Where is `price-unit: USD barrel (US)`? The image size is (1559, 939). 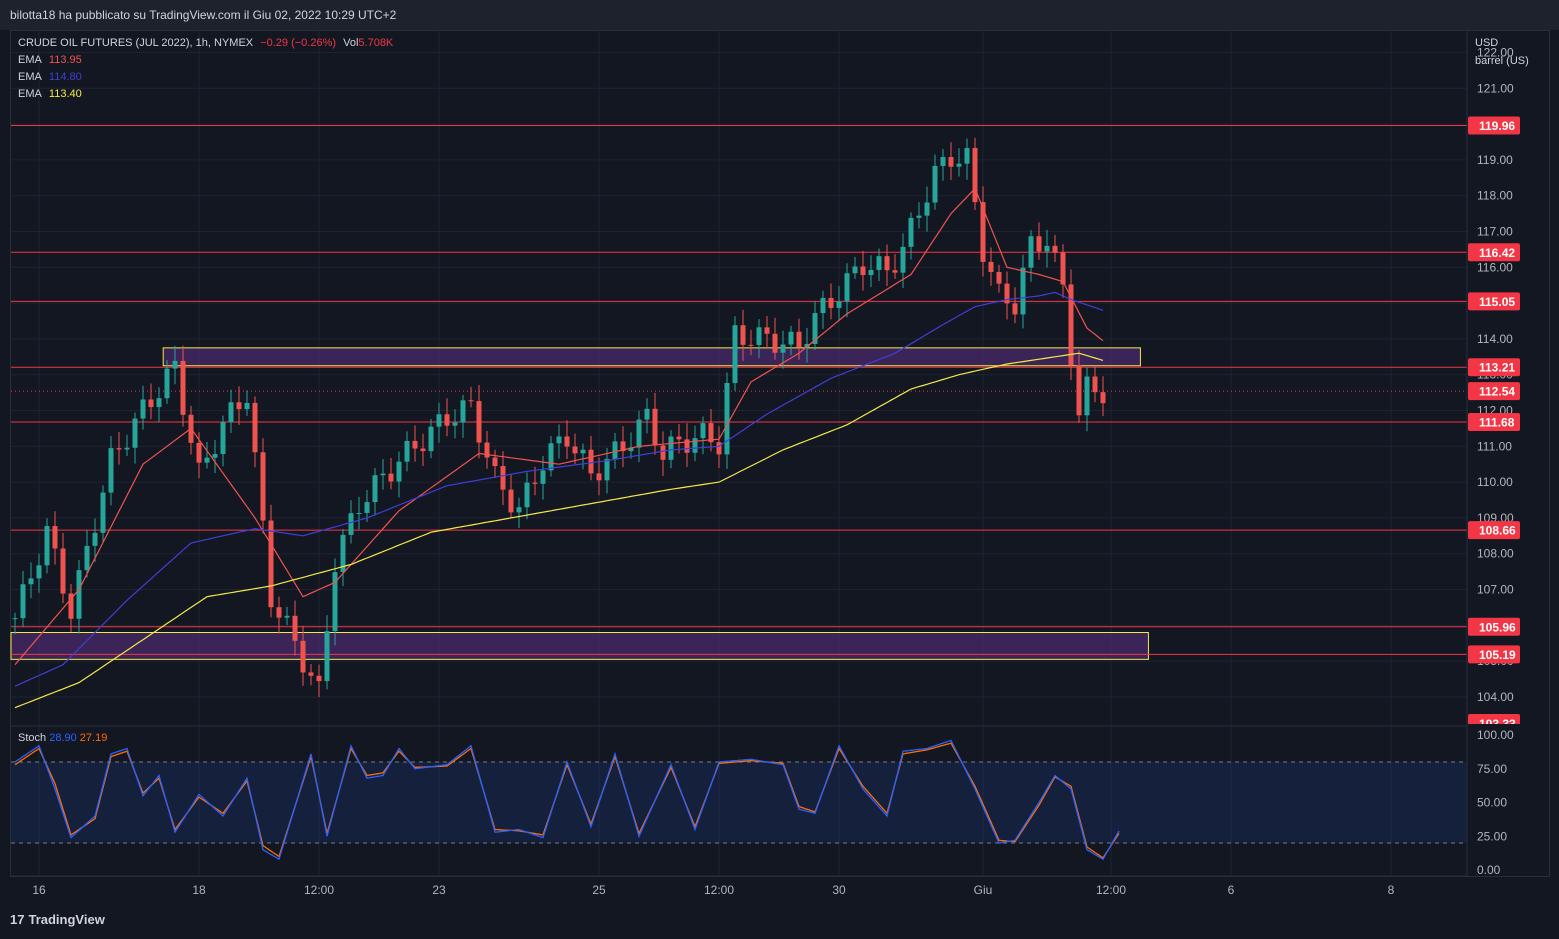
price-unit: USD barrel (US) is located at coordinates (1502, 52).